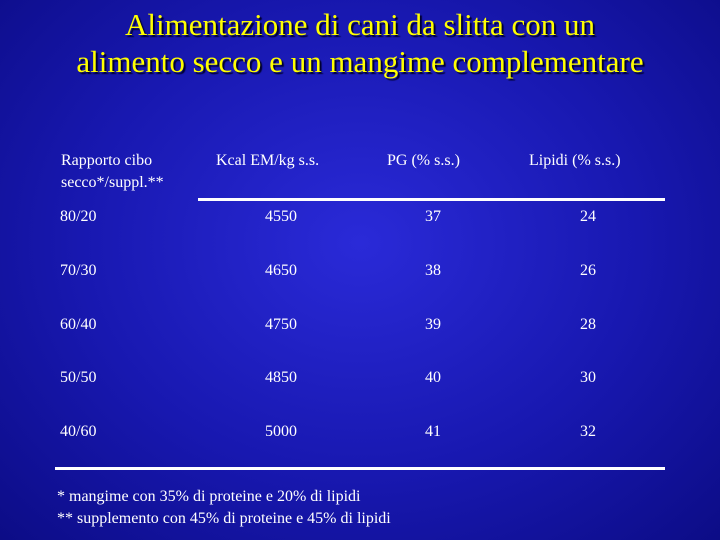  Describe the element at coordinates (281, 270) in the screenshot. I see `cell-kcal: 4650` at that location.